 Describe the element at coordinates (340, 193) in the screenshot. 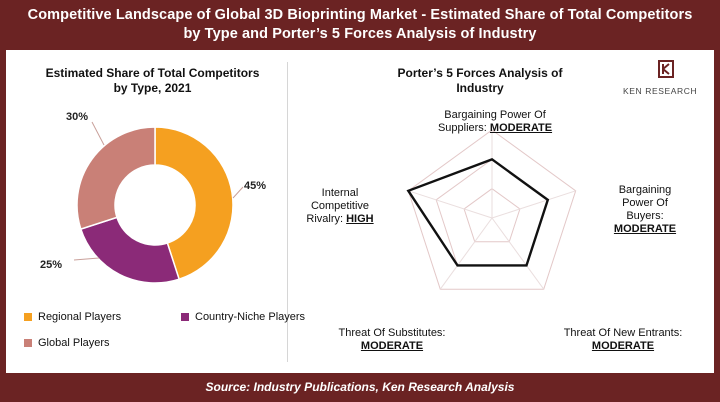

I see `rivalry-line-1: Internal` at that location.